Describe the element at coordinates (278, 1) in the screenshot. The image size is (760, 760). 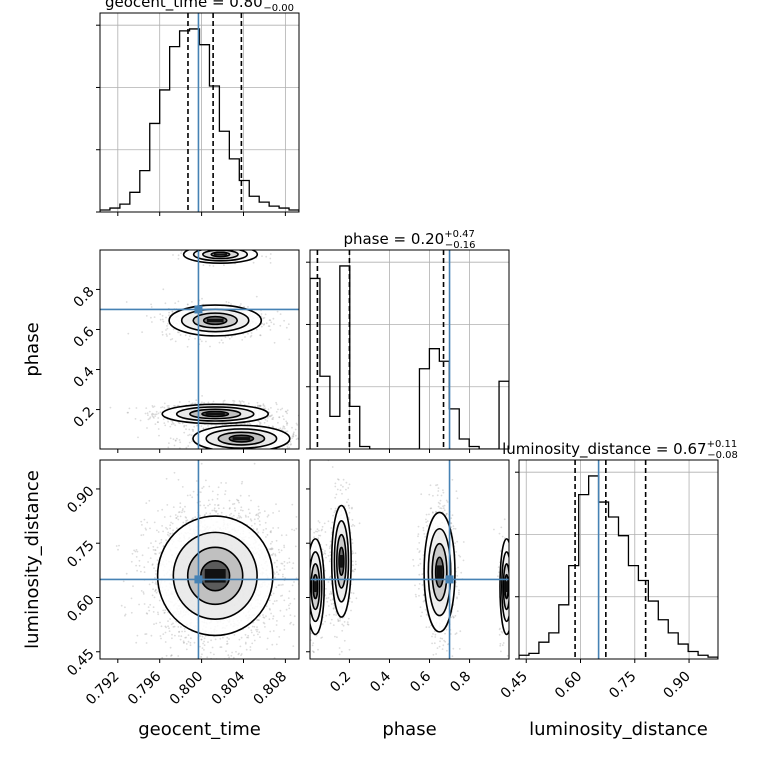
I see `title-upper-error: +0.00` at that location.